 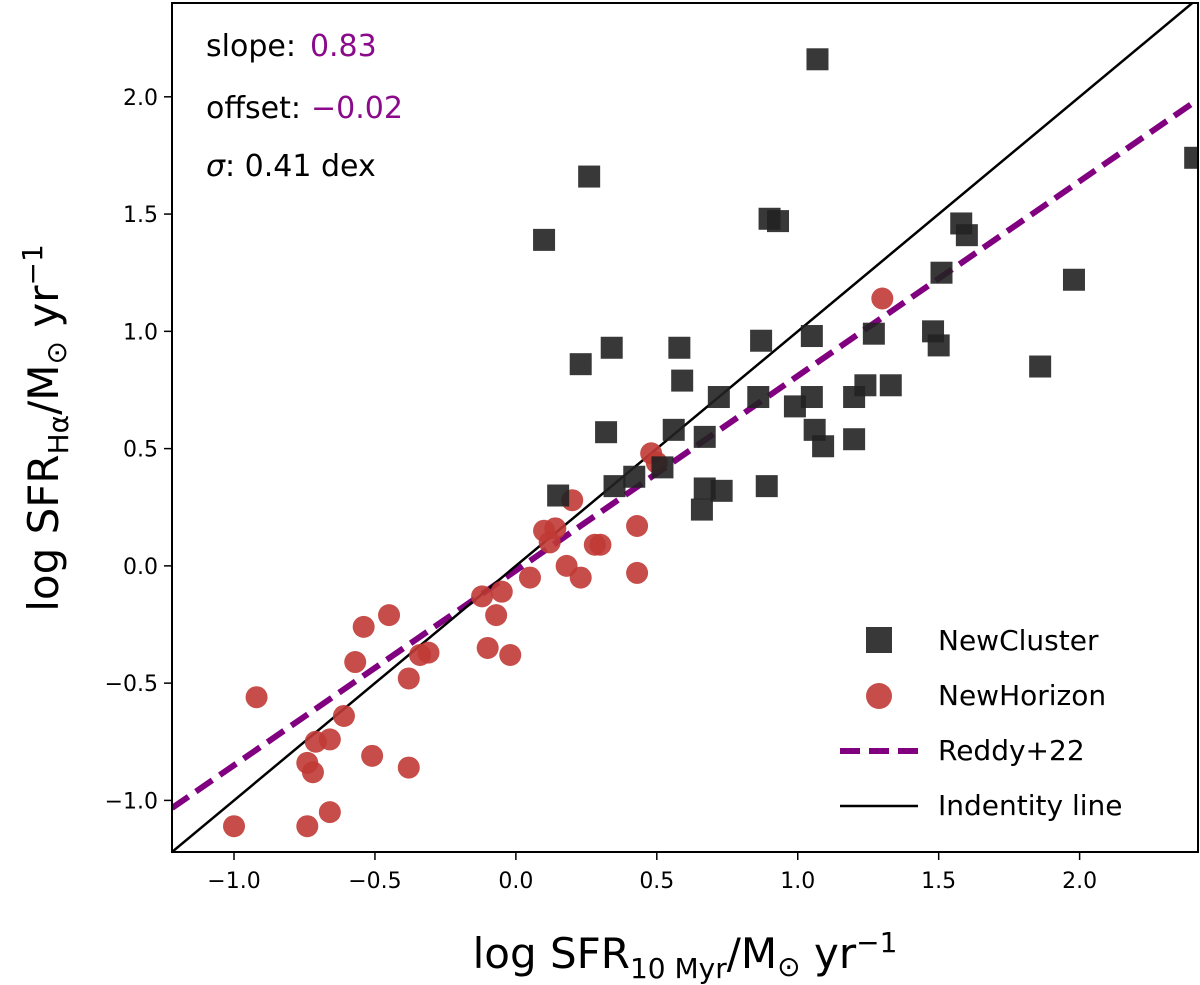 What do you see at coordinates (300, 166) in the screenshot?
I see `sigma-text: : 0.41 dex` at bounding box center [300, 166].